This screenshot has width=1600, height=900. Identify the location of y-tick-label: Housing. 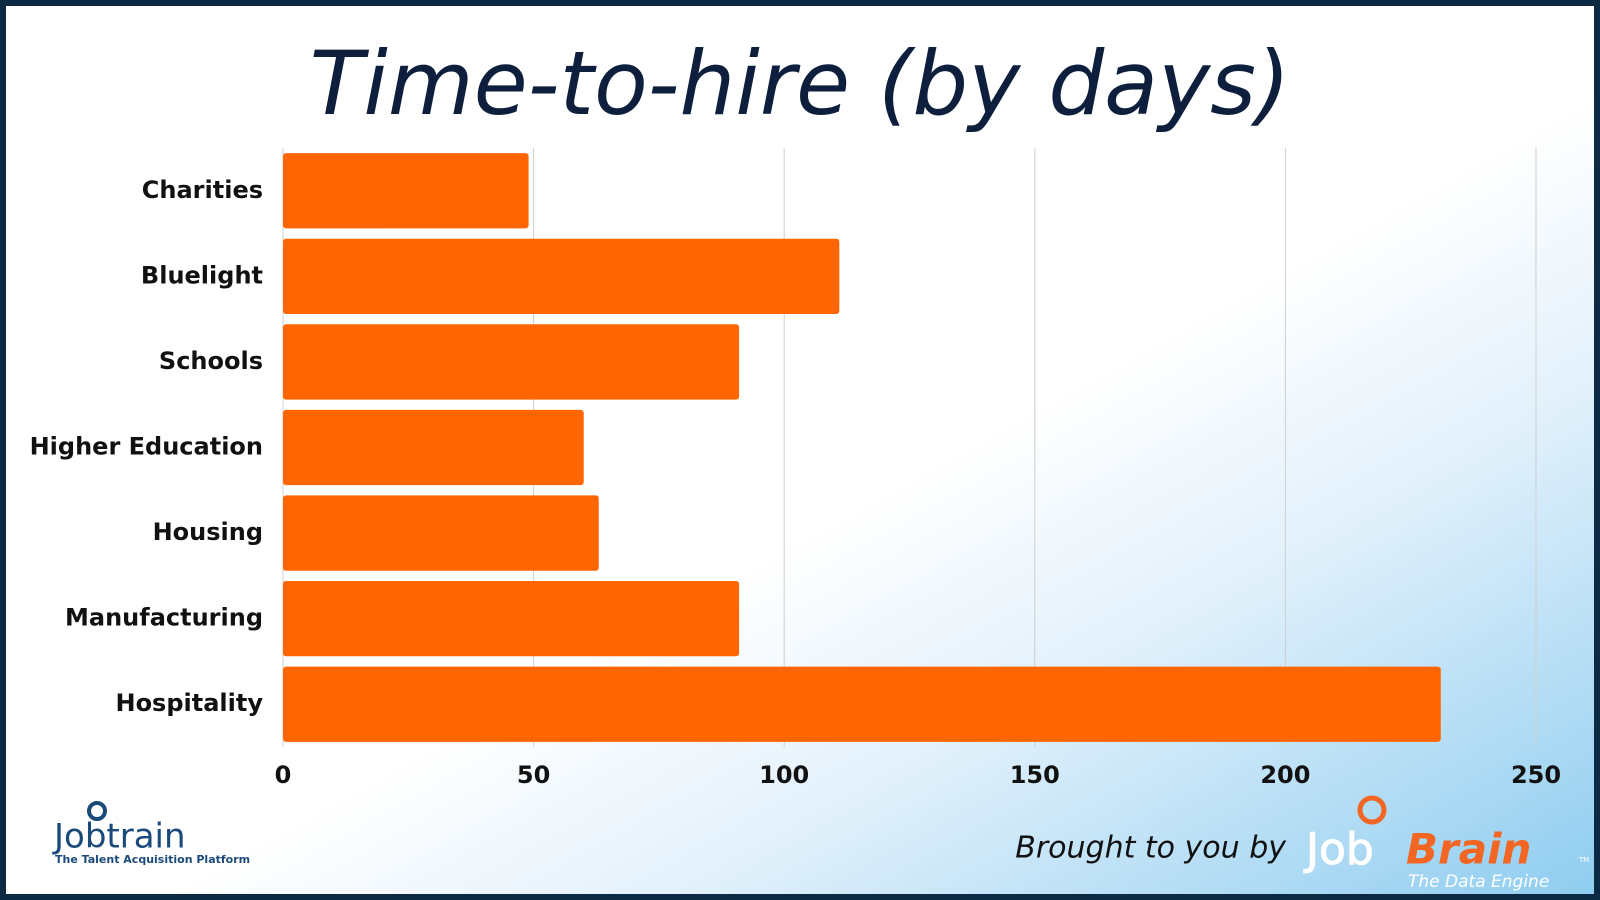
(208, 532).